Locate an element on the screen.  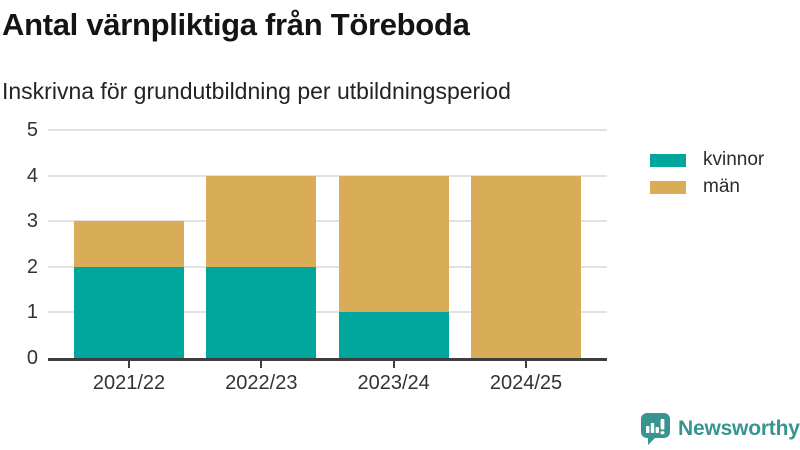
newsworthy-logo: Newsworthy is located at coordinates (720, 429).